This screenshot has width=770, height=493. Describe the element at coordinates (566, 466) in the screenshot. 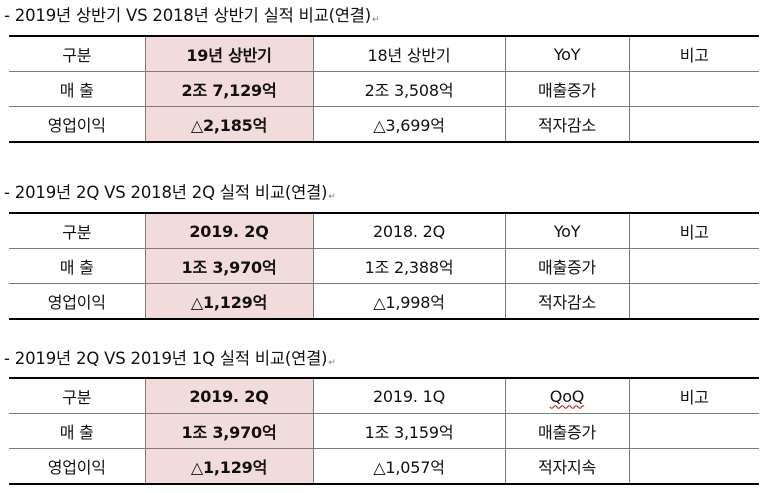

I see `table-cell: 적자지속` at that location.